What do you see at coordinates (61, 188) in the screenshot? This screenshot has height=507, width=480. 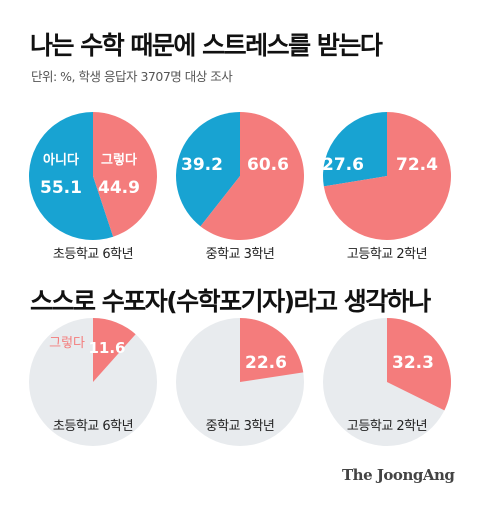 I see `pie-value-label-no: 55.1` at bounding box center [61, 188].